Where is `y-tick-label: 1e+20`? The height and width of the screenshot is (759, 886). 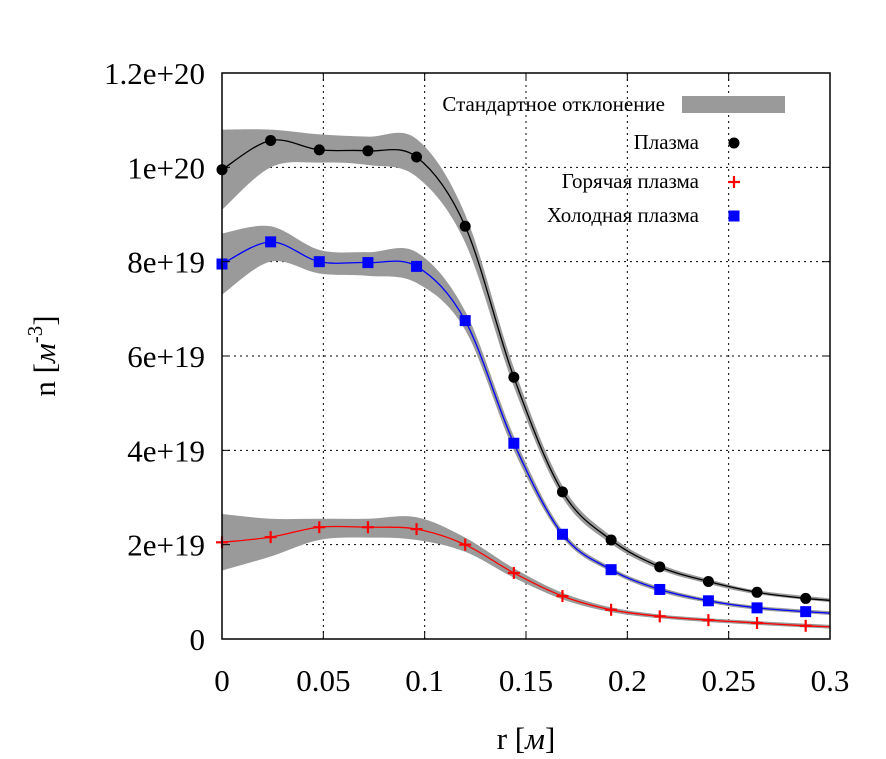 y-tick-label: 1e+20 is located at coordinates (166, 167).